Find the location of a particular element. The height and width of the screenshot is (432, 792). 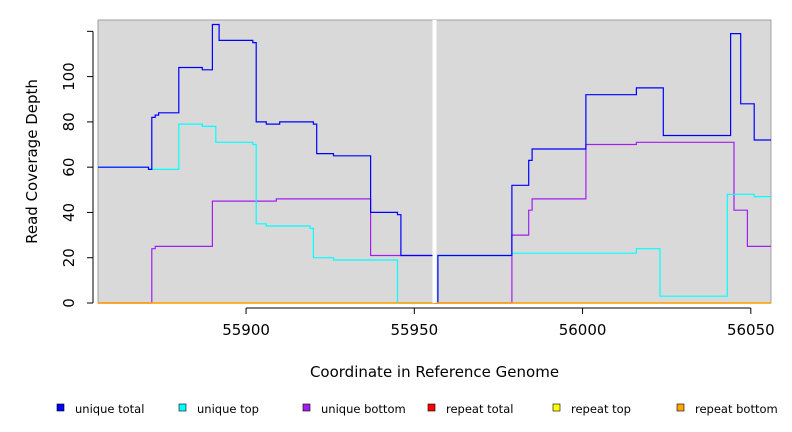

legend-label: unique bottom is located at coordinates (363, 409).